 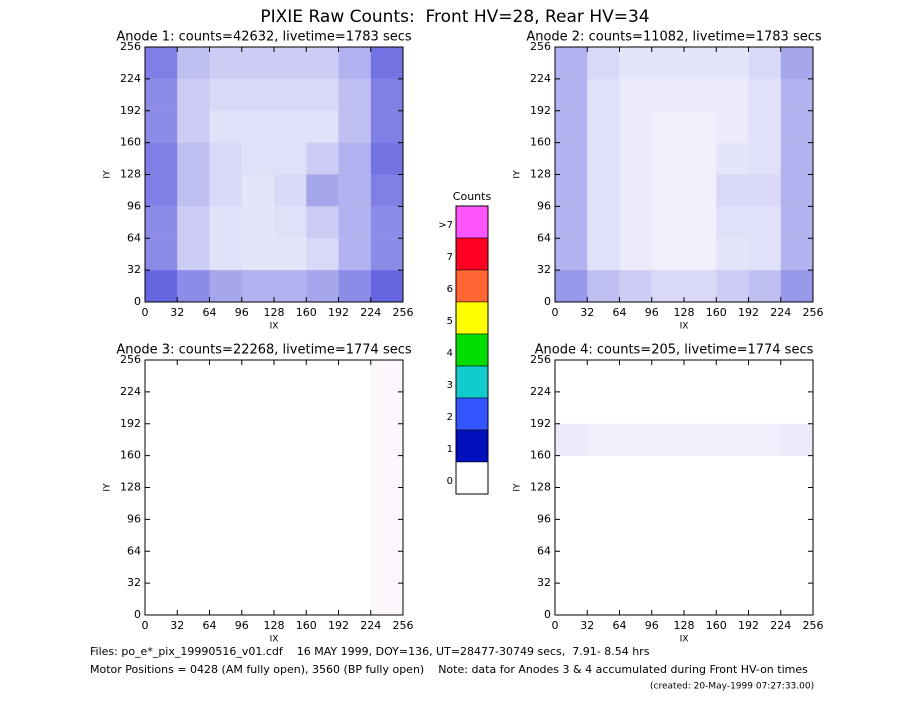 What do you see at coordinates (338, 312) in the screenshot?
I see `x-tick-label: 192` at bounding box center [338, 312].